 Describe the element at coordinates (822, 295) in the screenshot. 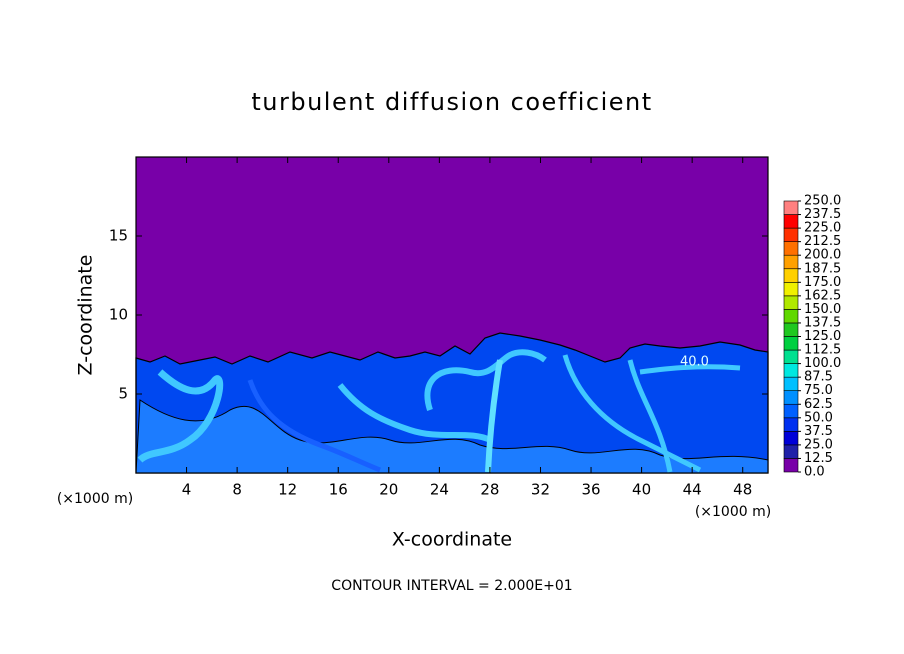

I see `colorbar-tick-label: 162.5` at that location.